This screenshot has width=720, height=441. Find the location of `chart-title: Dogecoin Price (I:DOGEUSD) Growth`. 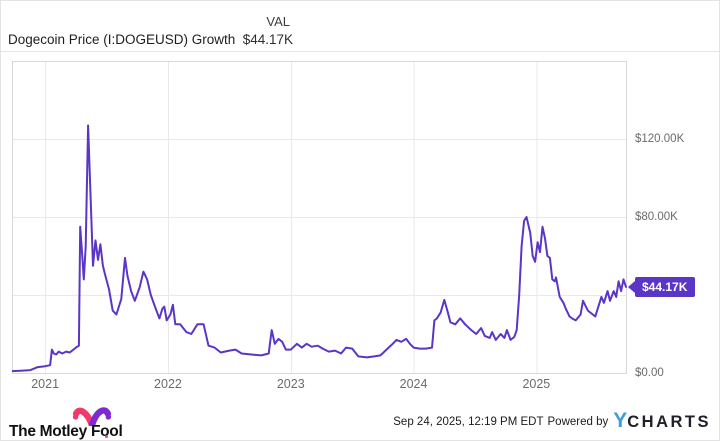

chart-title: Dogecoin Price (I:DOGEUSD) Growth is located at coordinates (122, 39).